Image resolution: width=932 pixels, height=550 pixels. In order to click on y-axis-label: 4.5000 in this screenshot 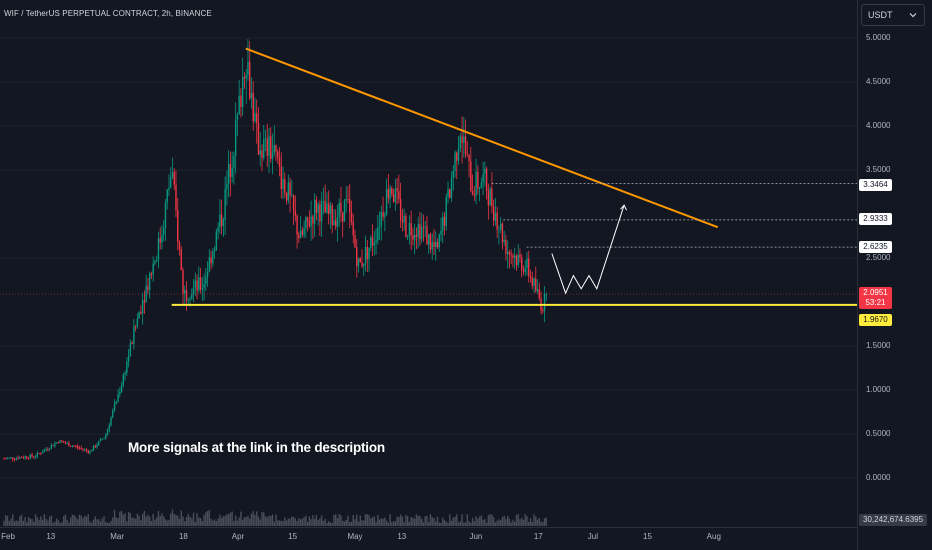, I will do `click(878, 81)`.